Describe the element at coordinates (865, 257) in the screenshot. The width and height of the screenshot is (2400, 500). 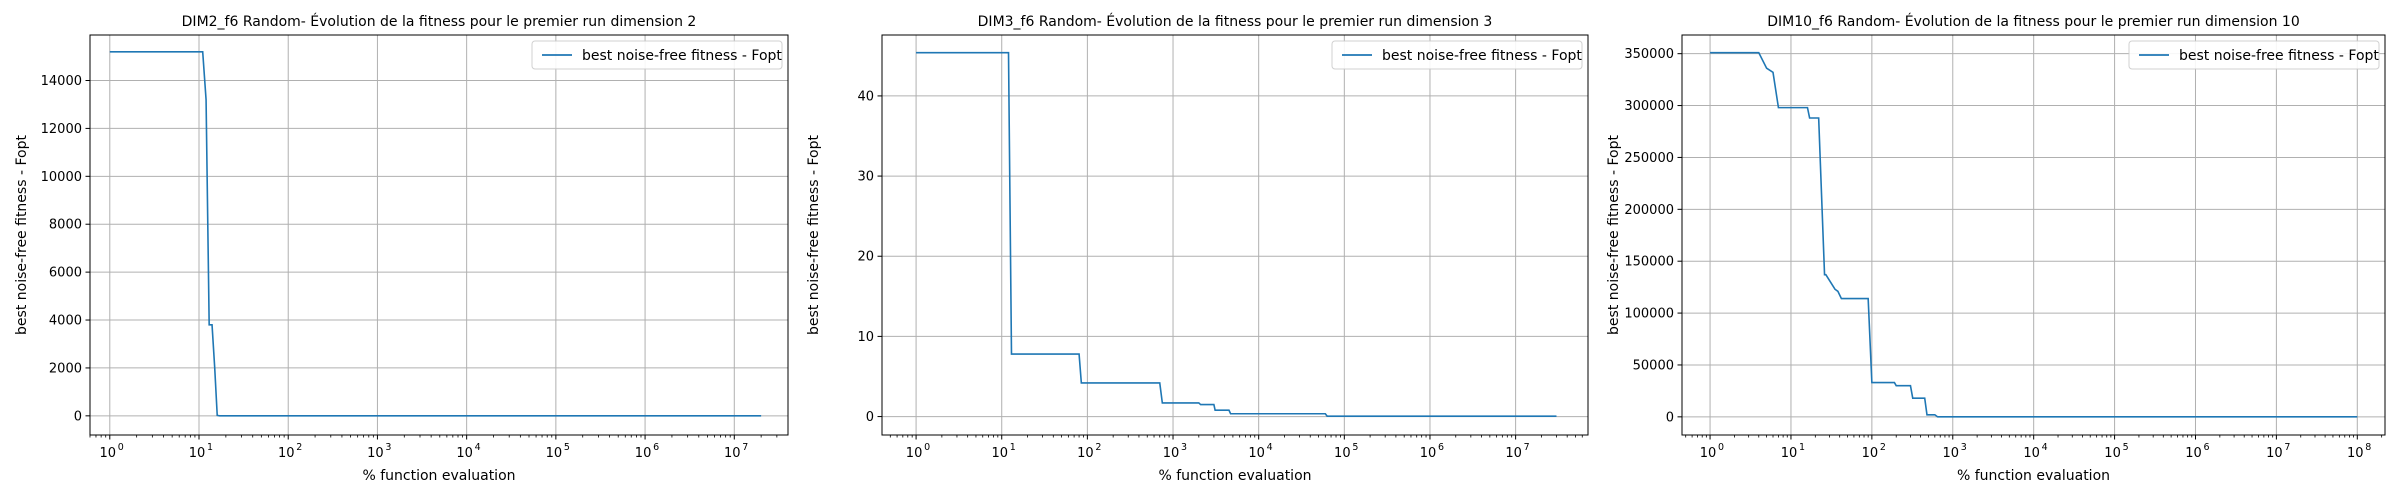
I see `y-tick-label: 20` at that location.